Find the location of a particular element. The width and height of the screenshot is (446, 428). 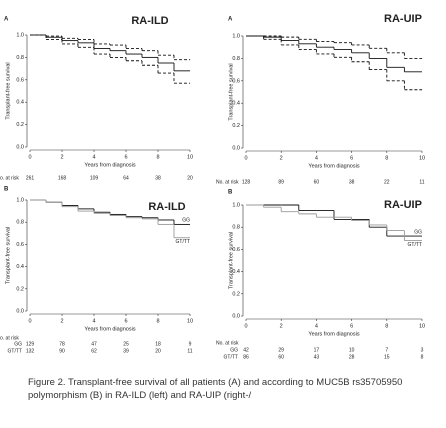

risk-count: 168 is located at coordinates (62, 178).